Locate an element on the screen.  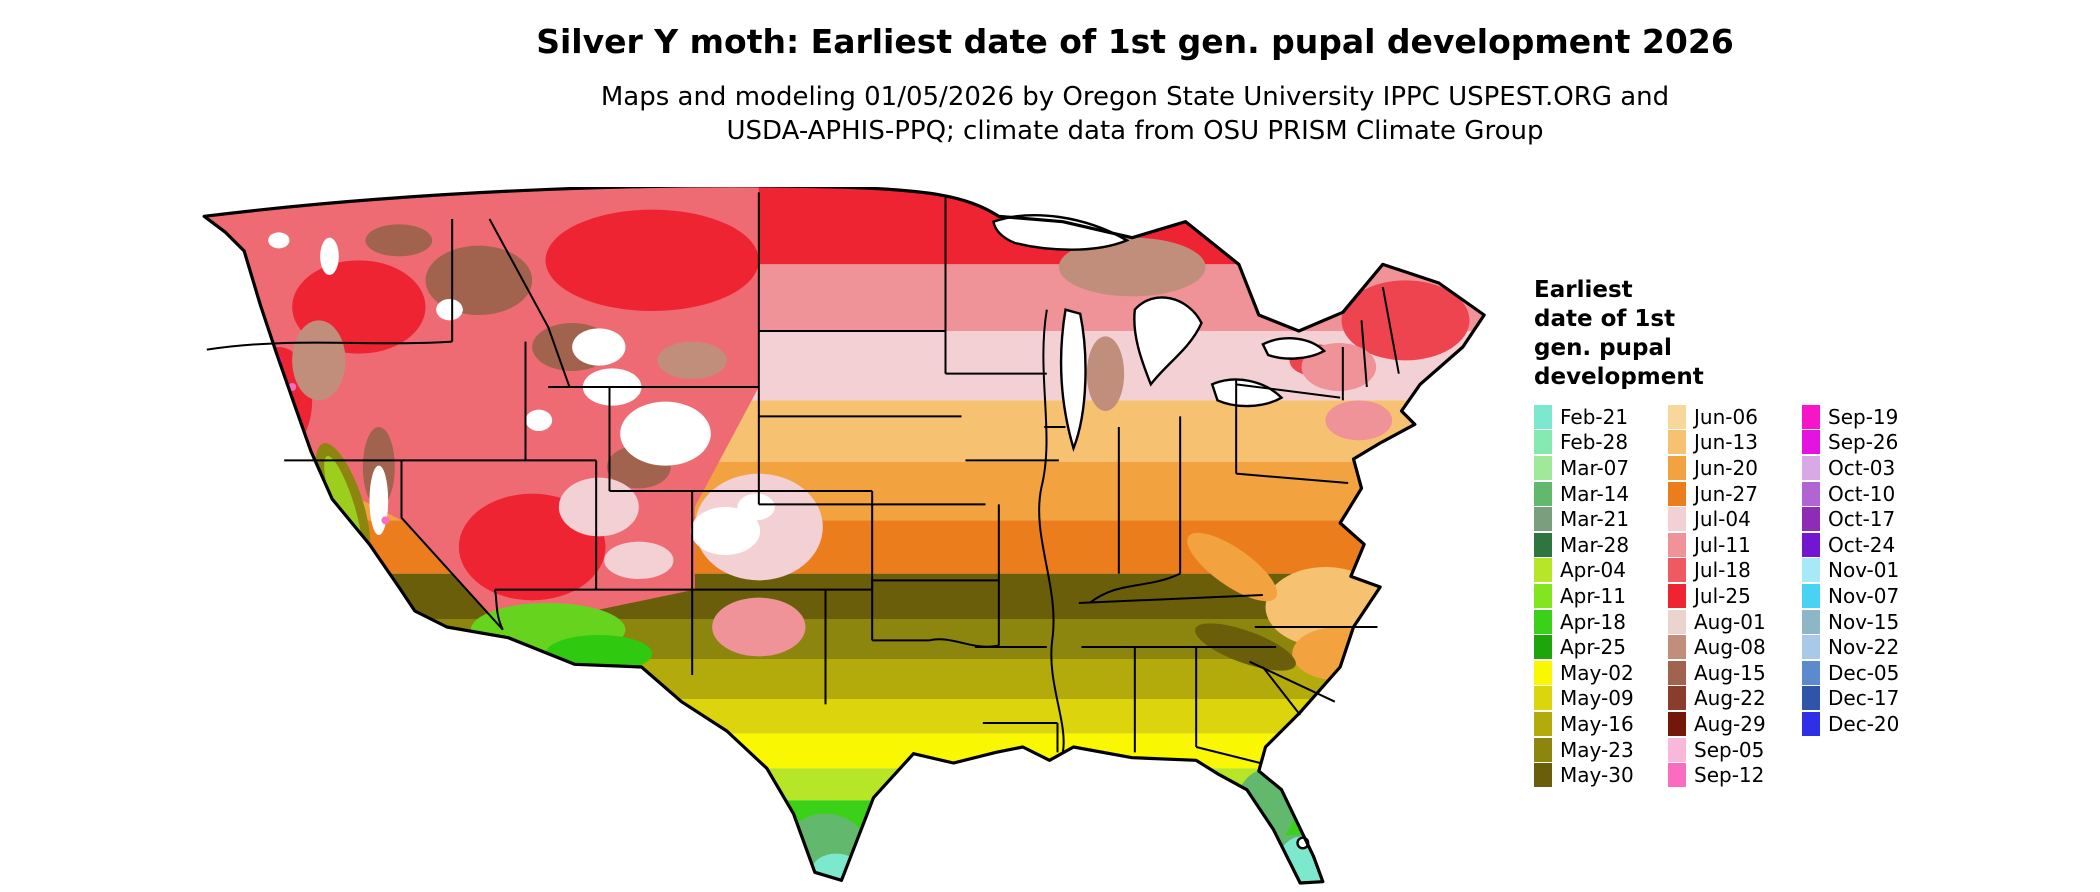
lake-superior is located at coordinates (1061, 232).